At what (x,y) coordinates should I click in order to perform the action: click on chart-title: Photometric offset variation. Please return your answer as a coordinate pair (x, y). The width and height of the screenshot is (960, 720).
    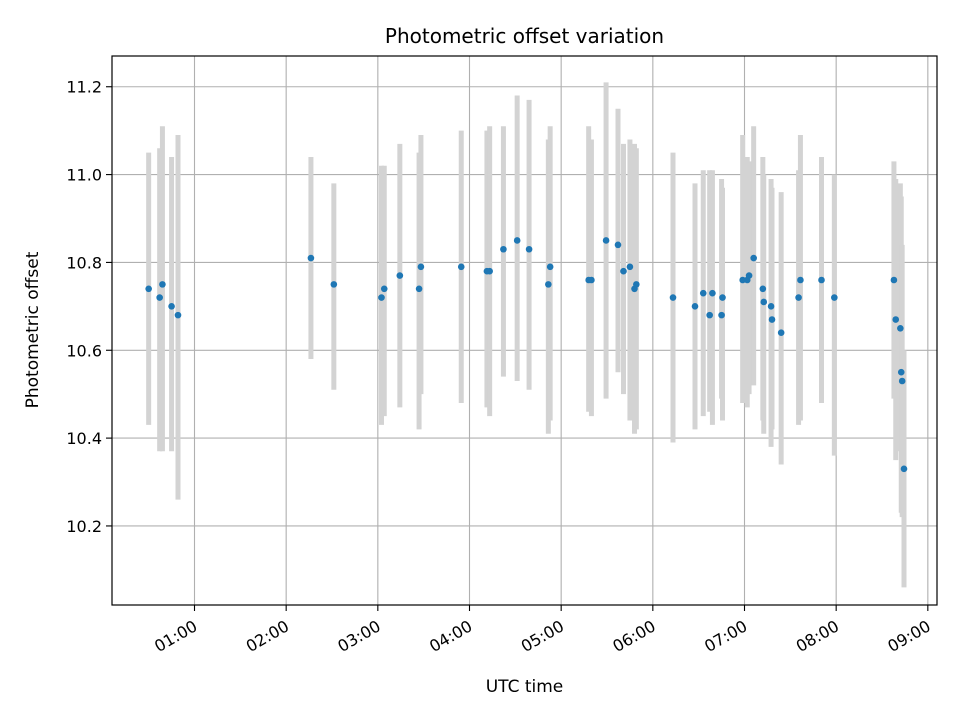
    Looking at the image, I should click on (524, 36).